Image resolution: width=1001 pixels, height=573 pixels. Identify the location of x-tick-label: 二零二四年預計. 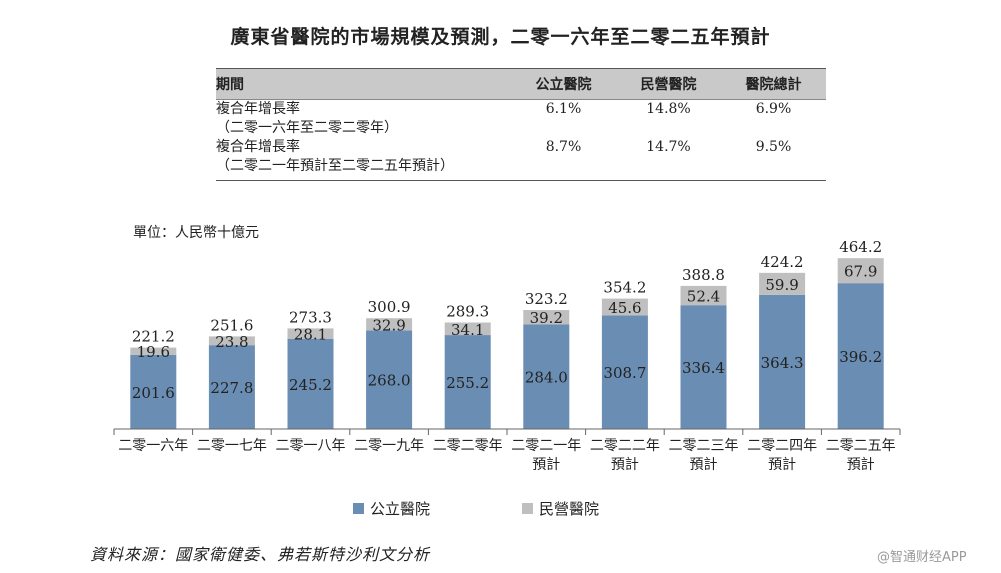
(782, 455).